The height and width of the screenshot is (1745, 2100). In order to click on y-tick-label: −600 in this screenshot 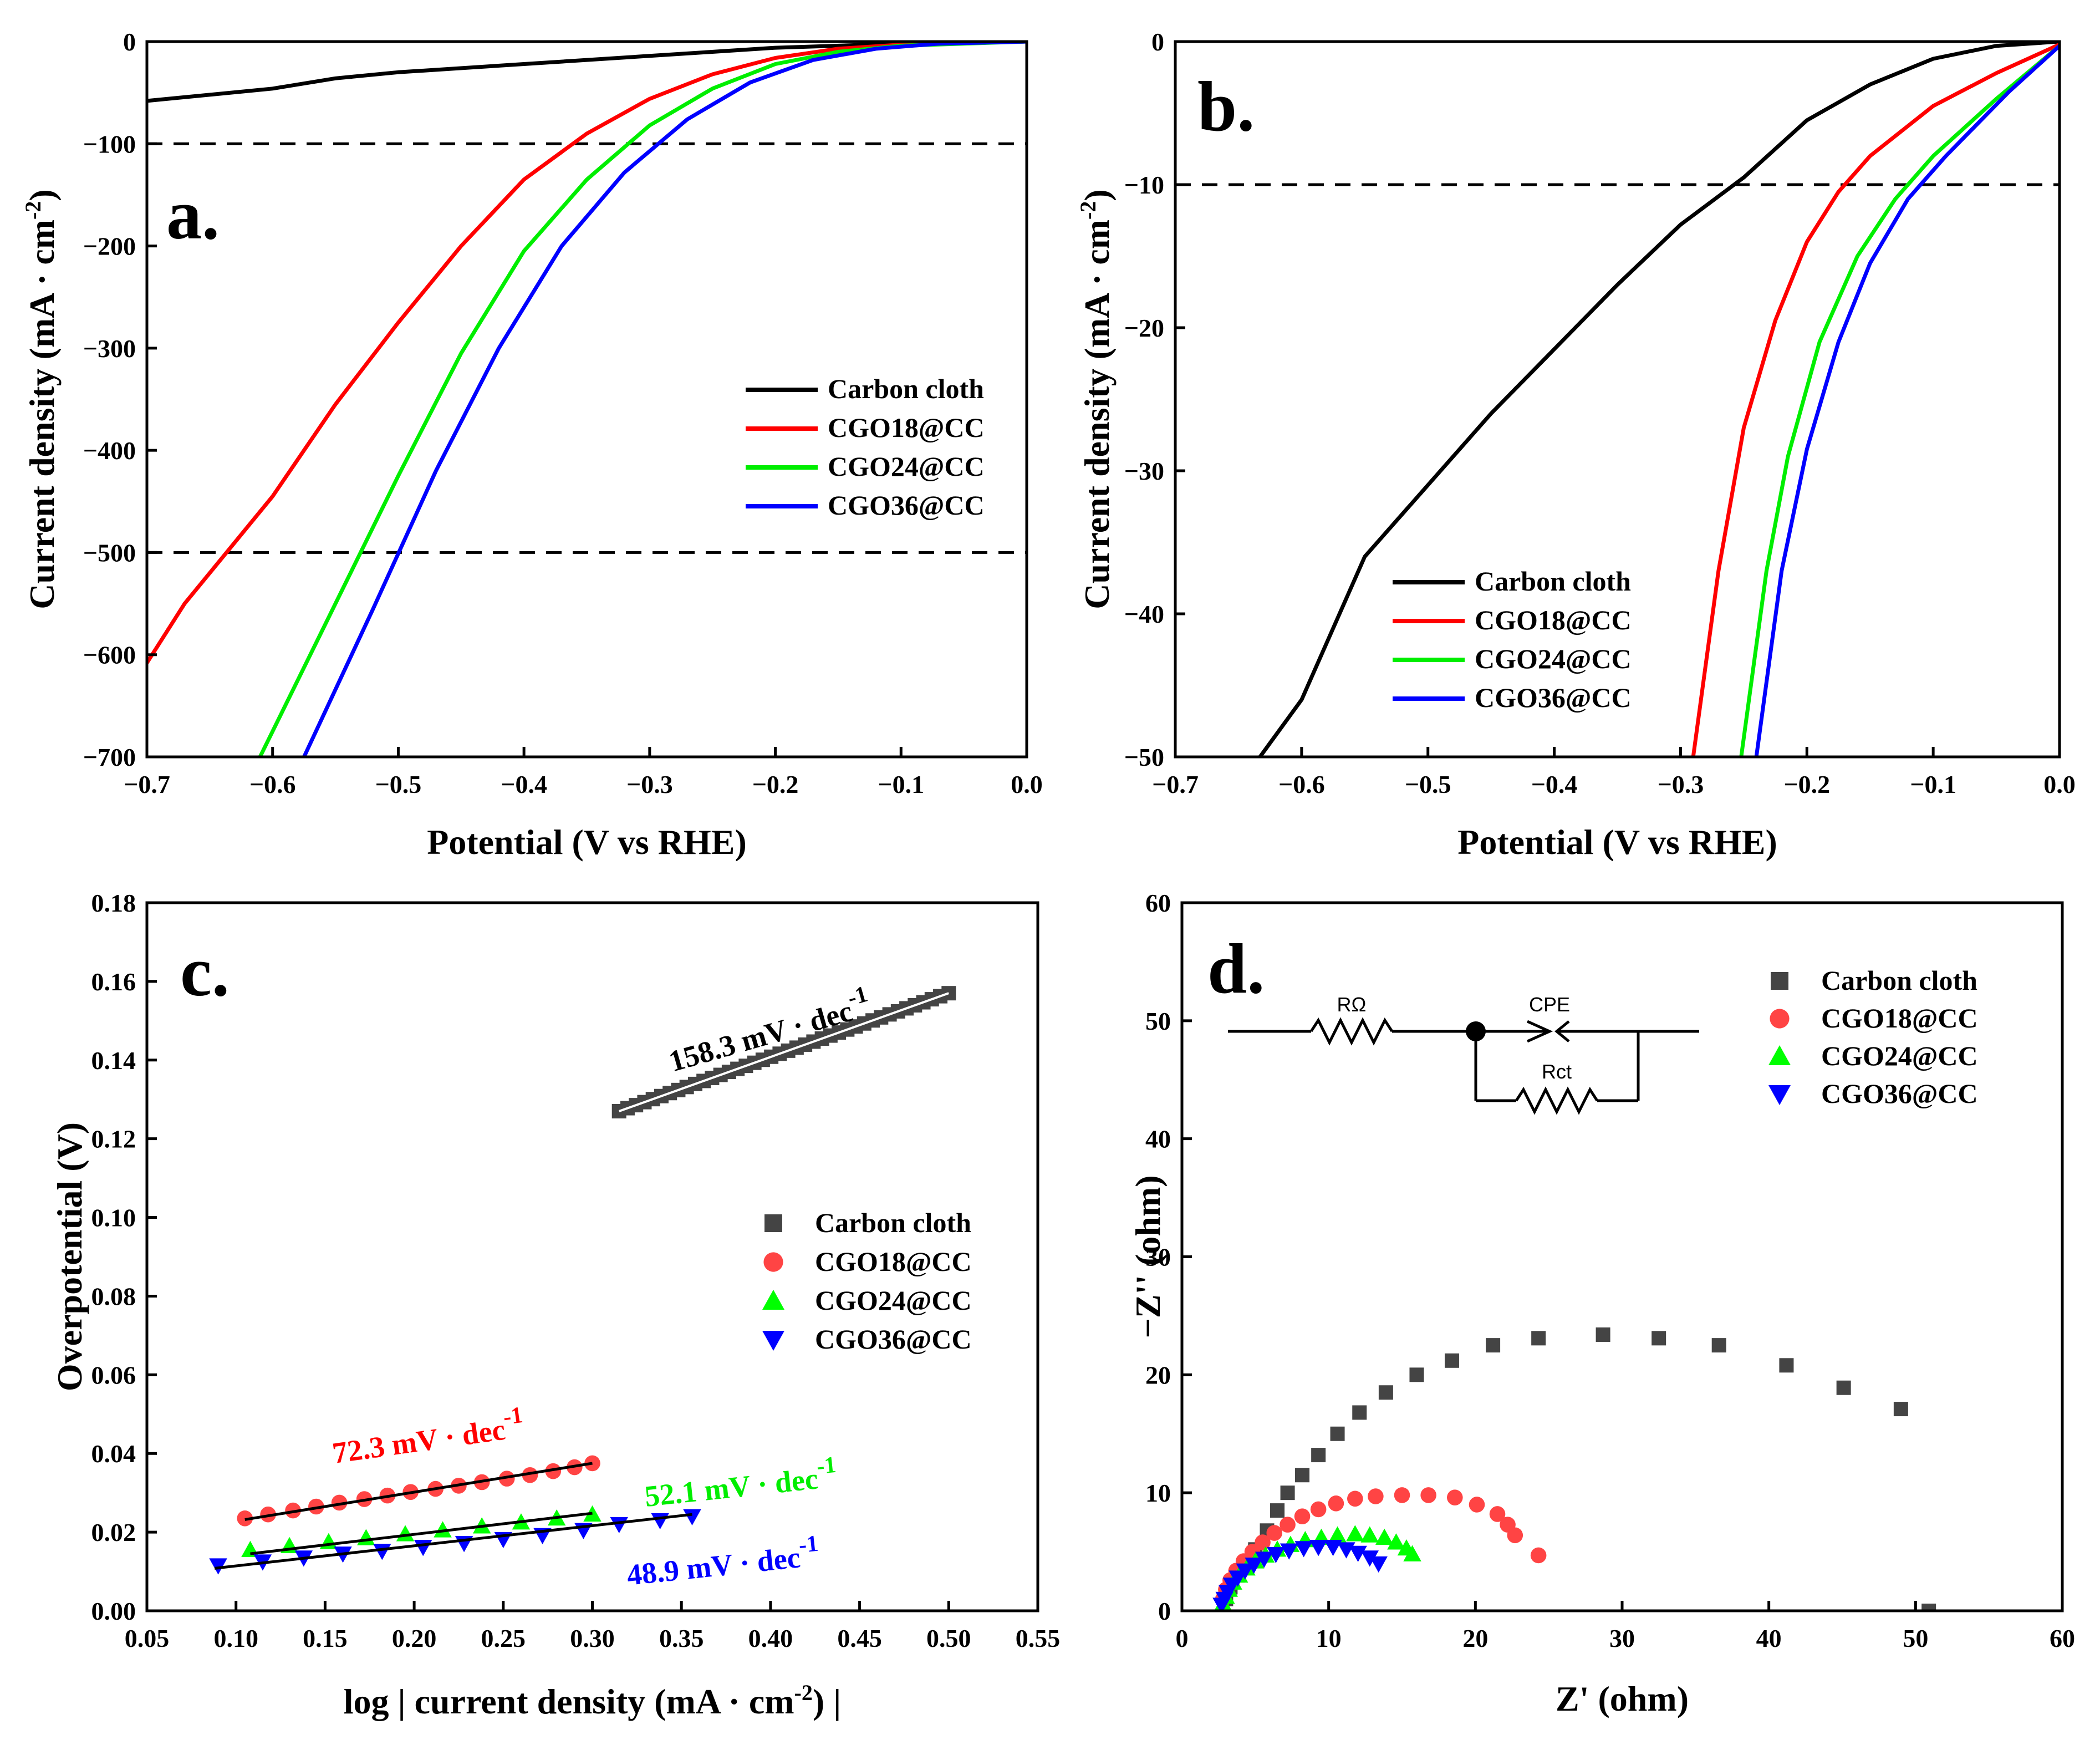, I will do `click(109, 655)`.